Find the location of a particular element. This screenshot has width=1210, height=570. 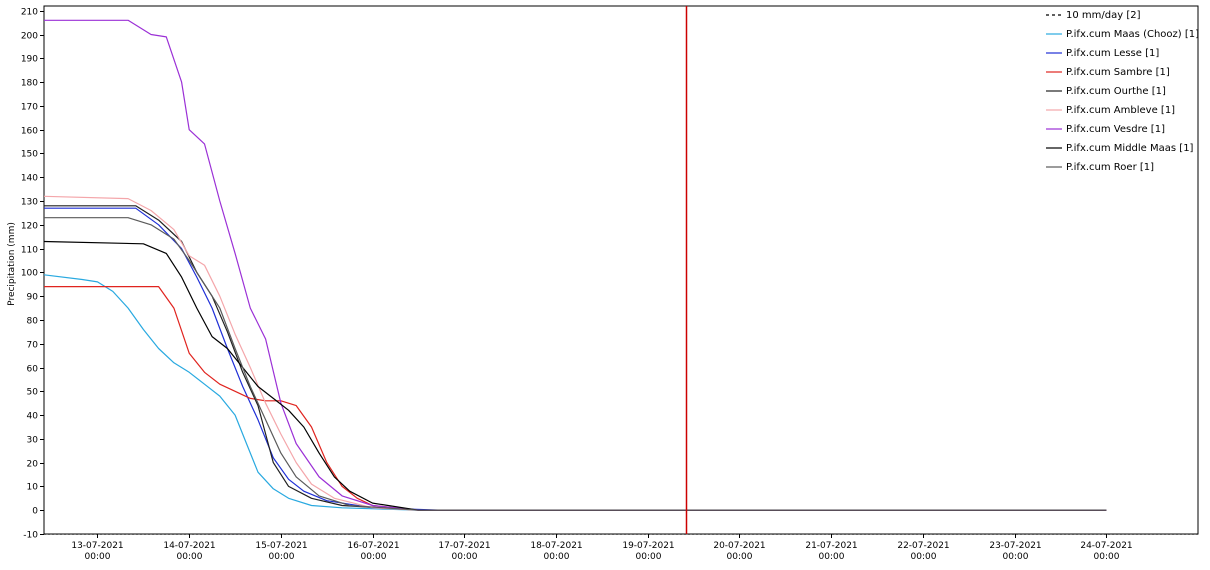

legend-label-2: P.ifx.cum Lesse [1] is located at coordinates (1112, 53).